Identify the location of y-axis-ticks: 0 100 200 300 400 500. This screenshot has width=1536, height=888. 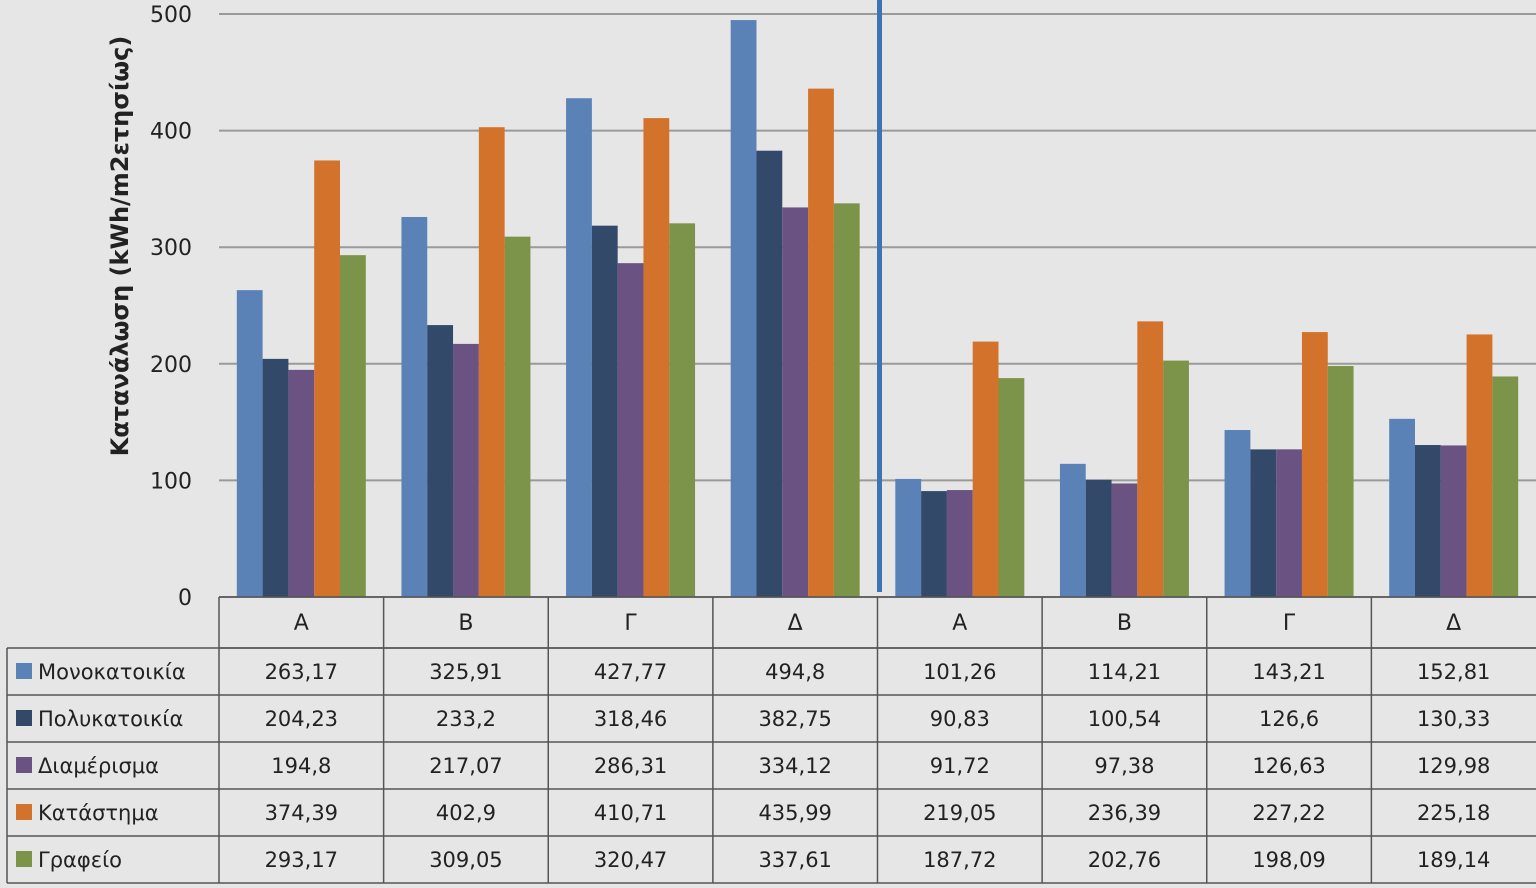
(171, 307).